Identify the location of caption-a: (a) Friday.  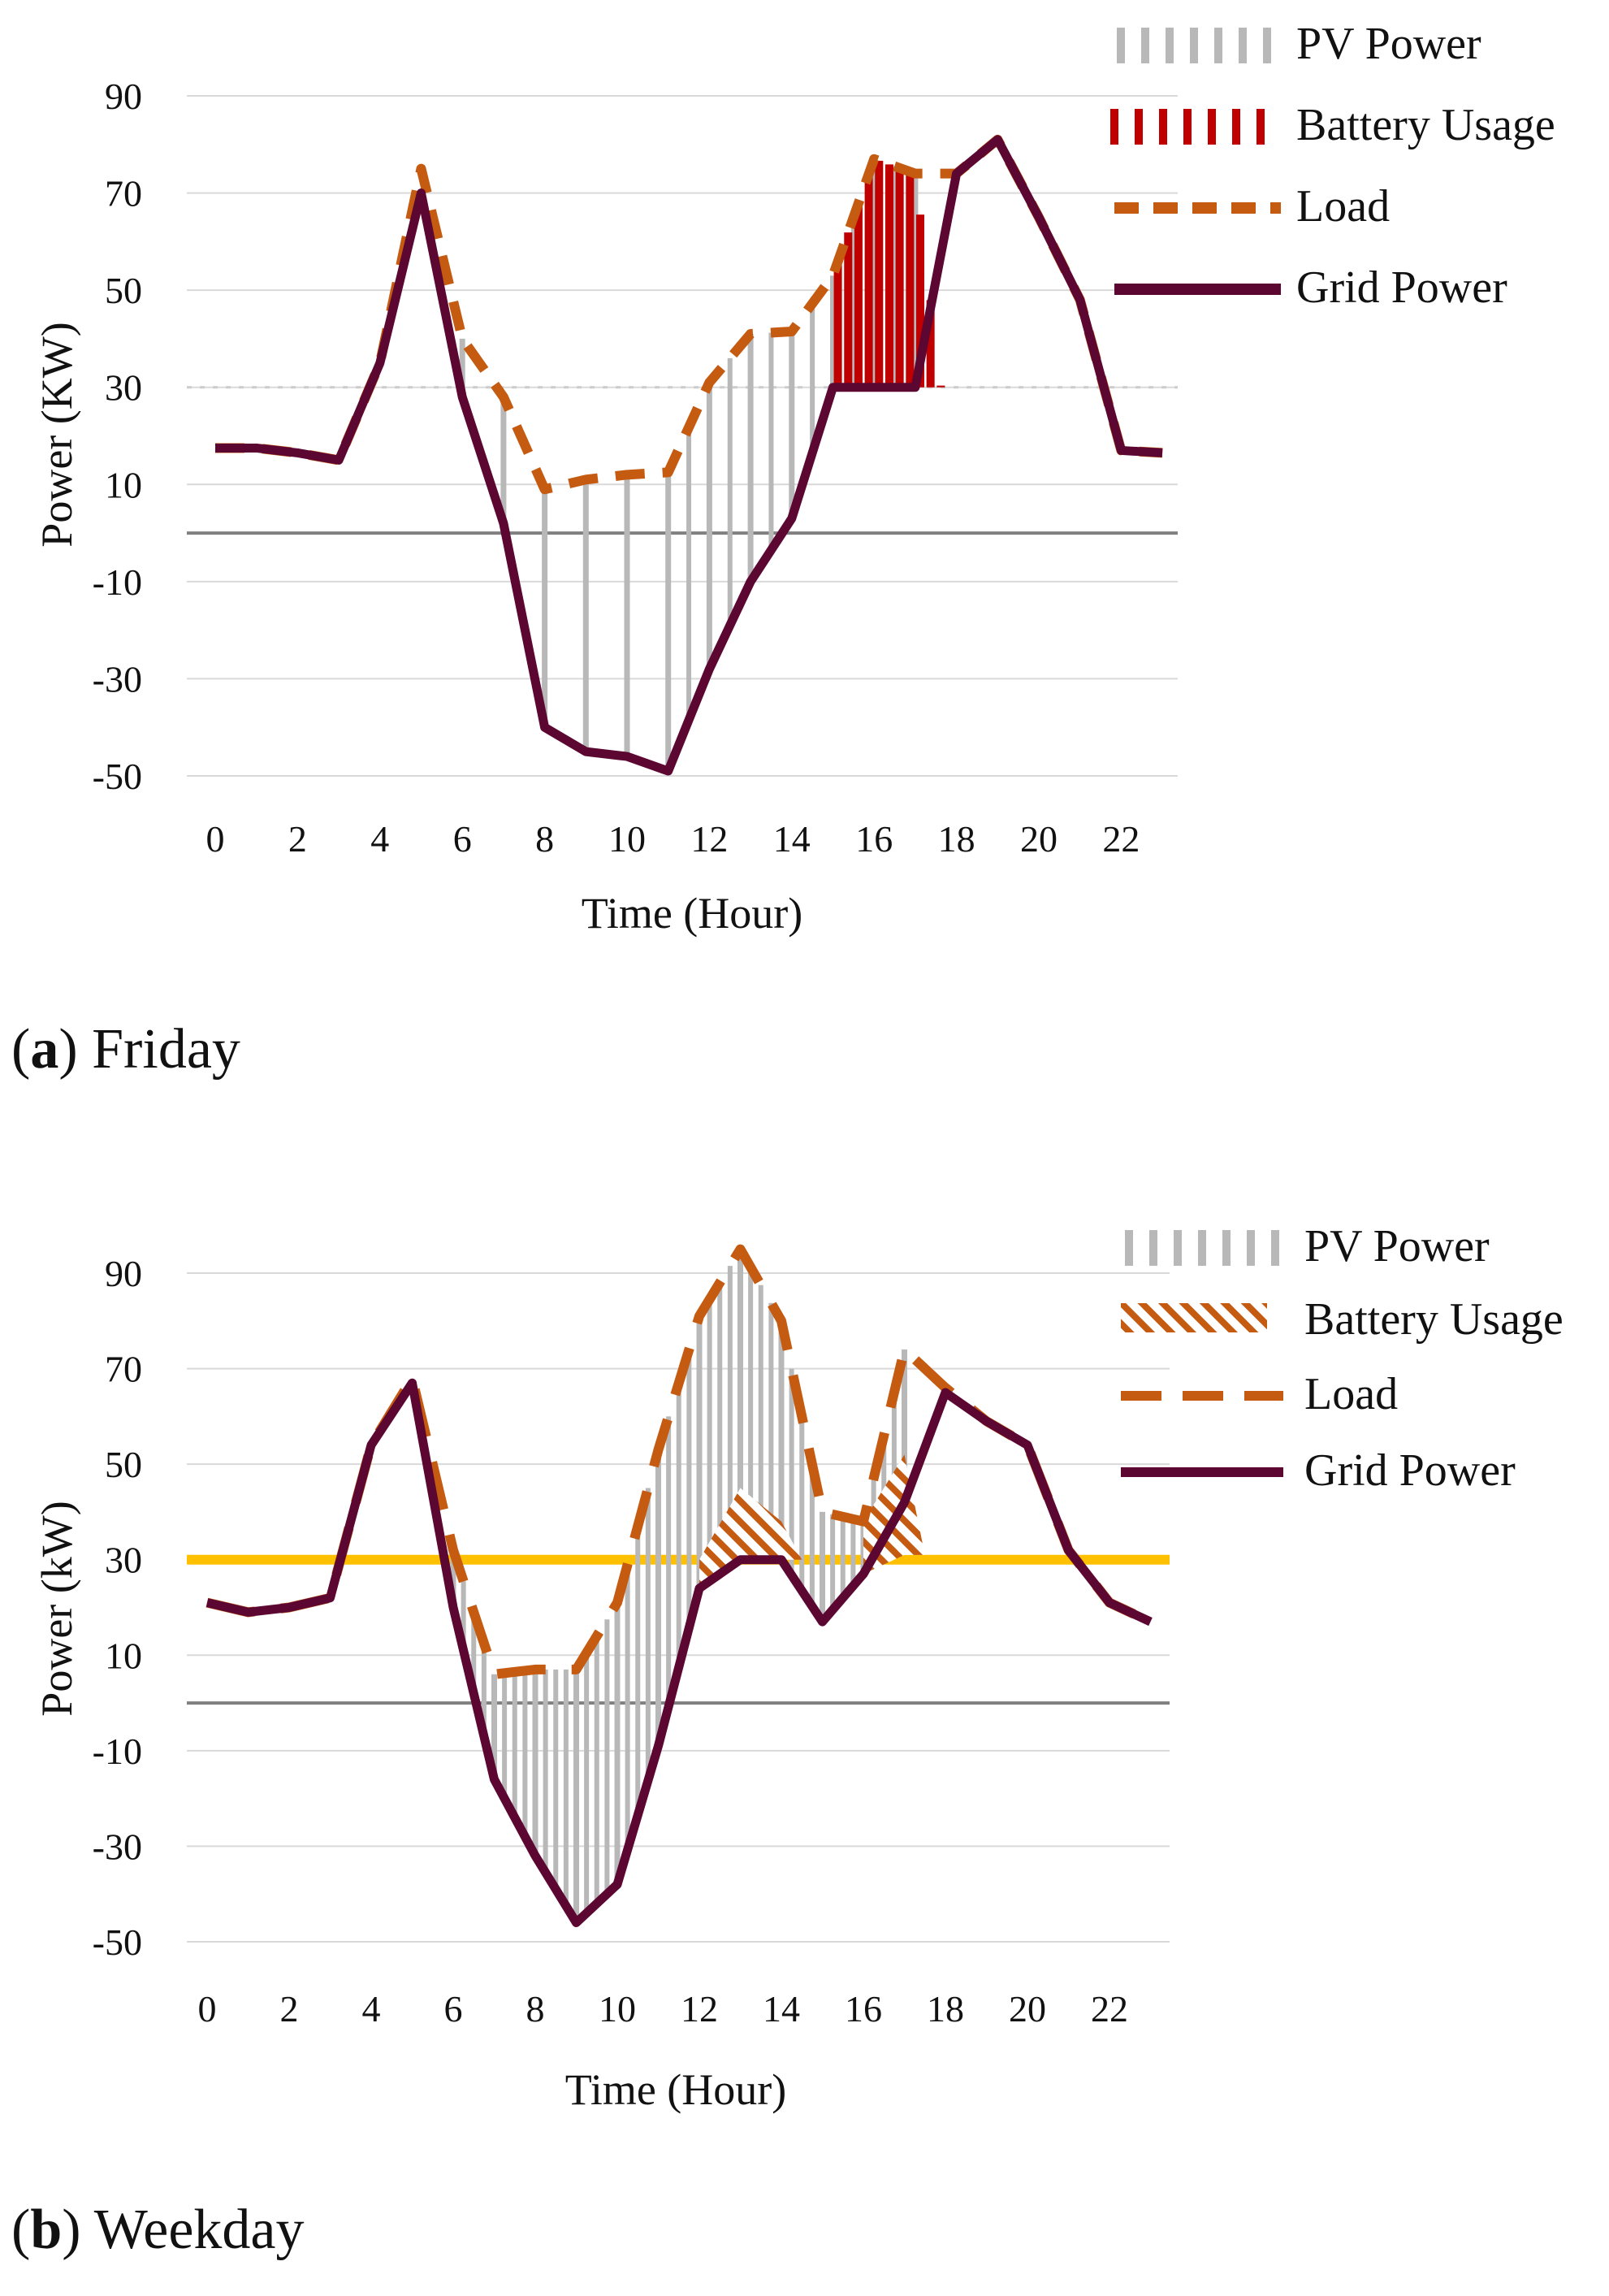
(125, 1049).